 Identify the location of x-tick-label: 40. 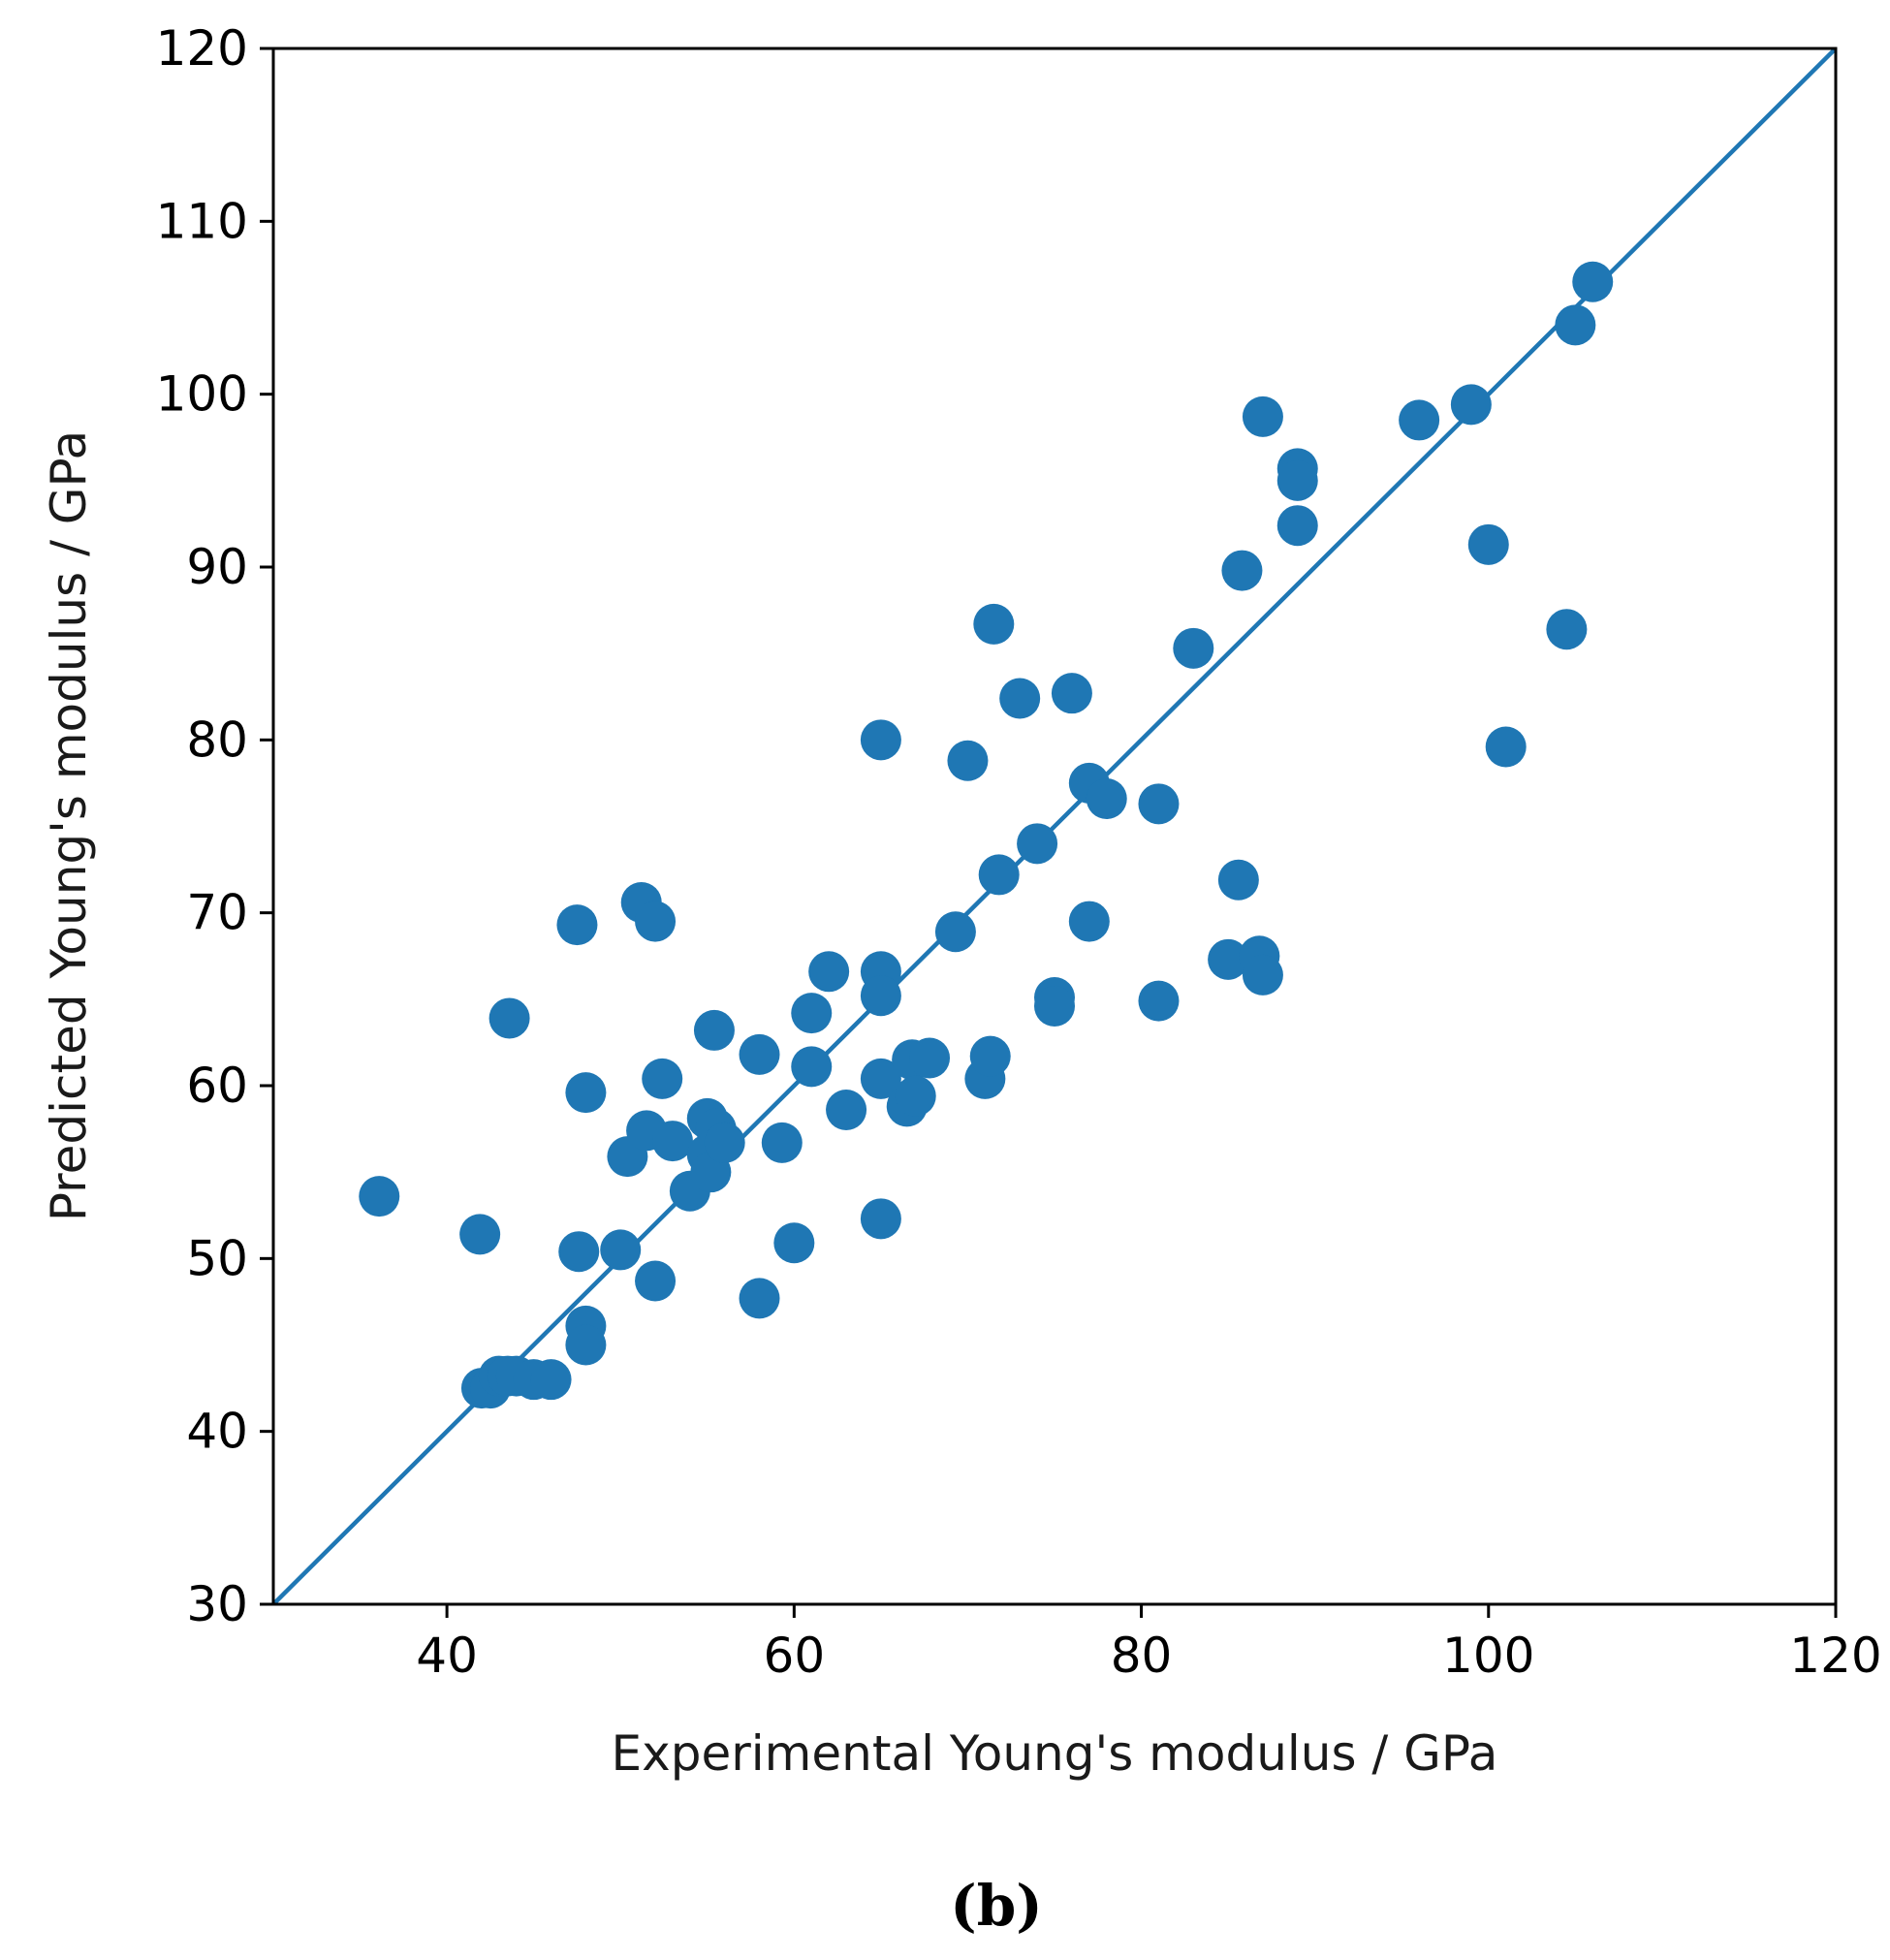
(447, 1656).